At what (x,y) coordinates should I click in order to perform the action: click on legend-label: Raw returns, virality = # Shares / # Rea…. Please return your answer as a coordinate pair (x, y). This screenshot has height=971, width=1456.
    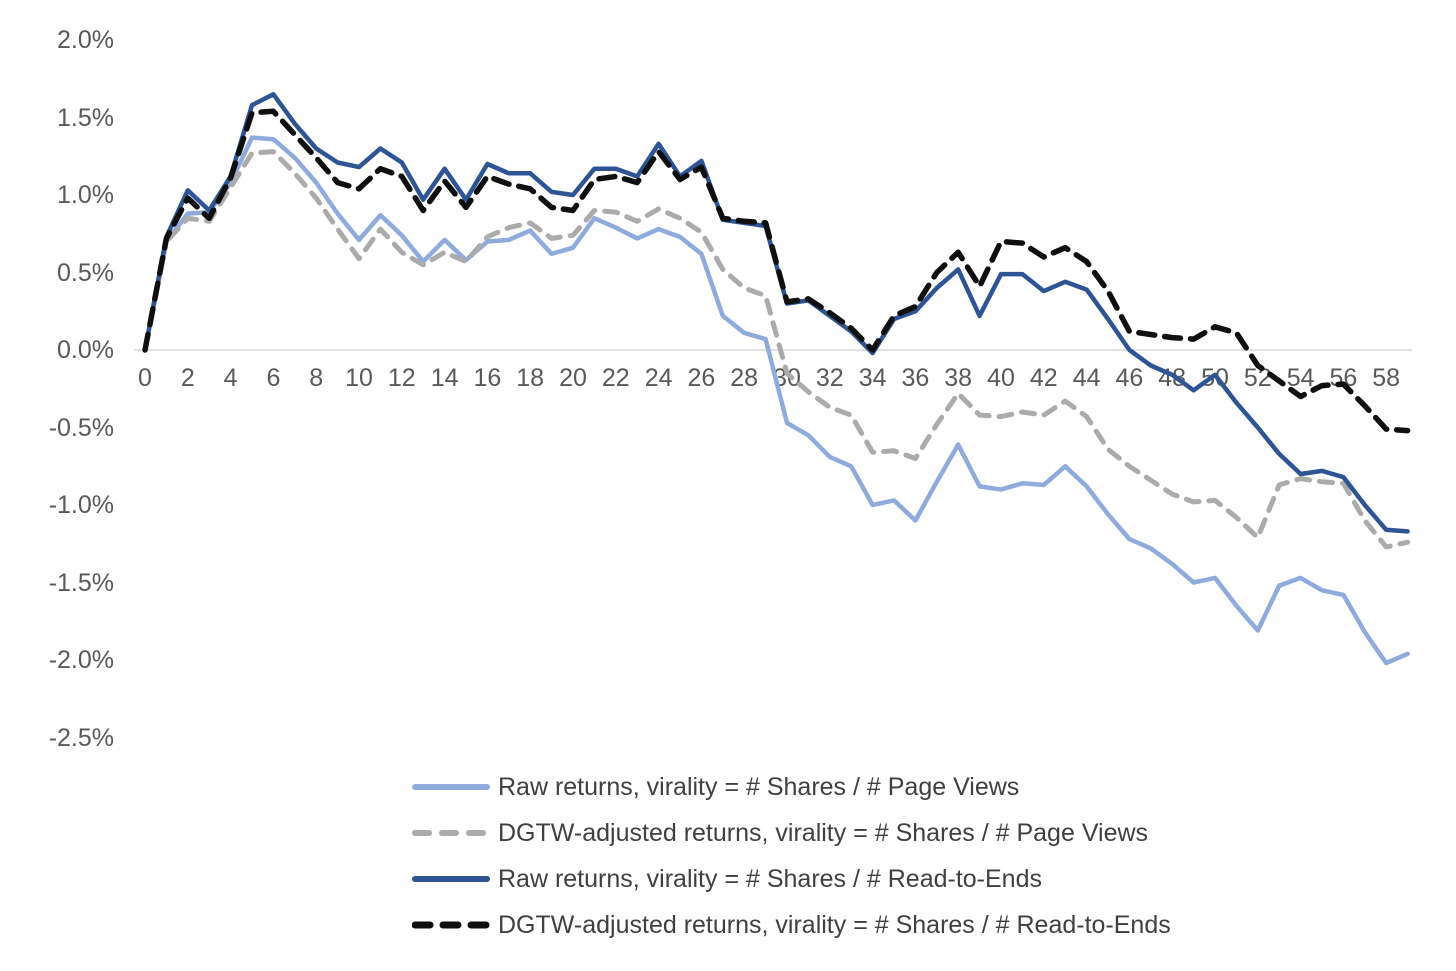
    Looking at the image, I should click on (770, 878).